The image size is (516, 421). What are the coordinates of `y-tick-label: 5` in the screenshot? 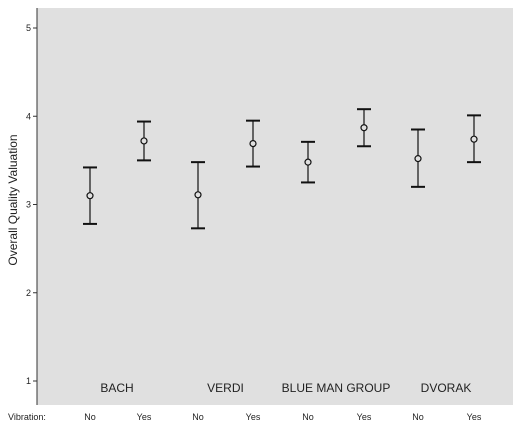 It's located at (28, 28).